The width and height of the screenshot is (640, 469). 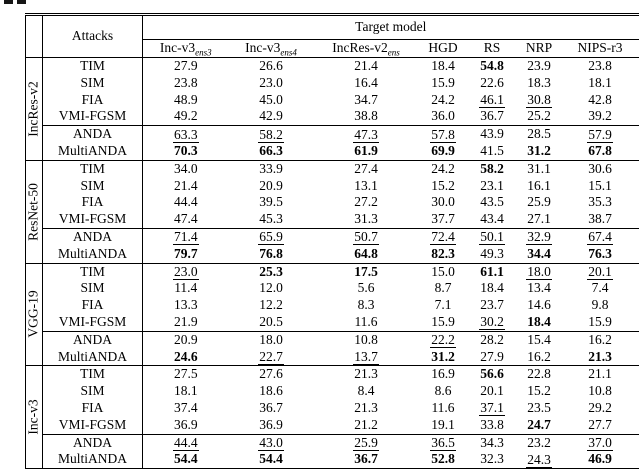 I want to click on result-value: 39.2, so click(x=600, y=116).